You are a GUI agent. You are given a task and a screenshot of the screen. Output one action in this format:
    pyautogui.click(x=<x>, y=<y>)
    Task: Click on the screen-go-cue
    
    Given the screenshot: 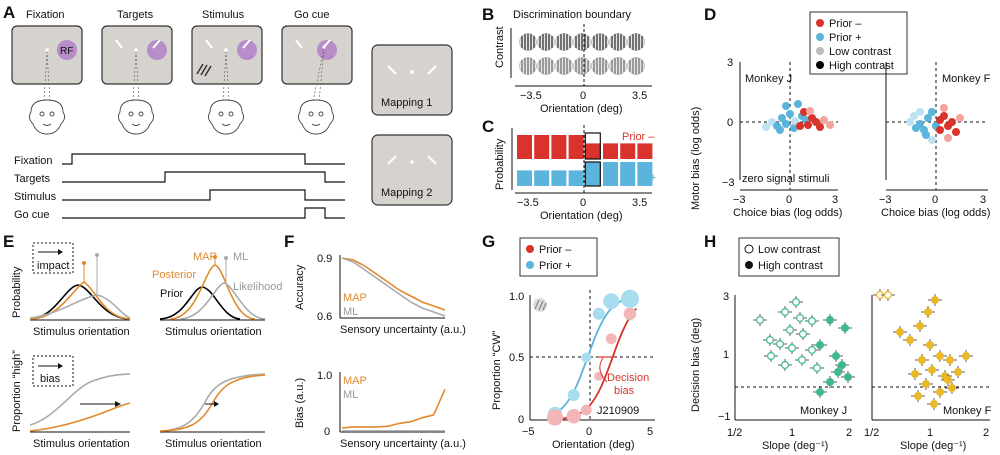 What is the action you would take?
    pyautogui.click(x=317, y=55)
    